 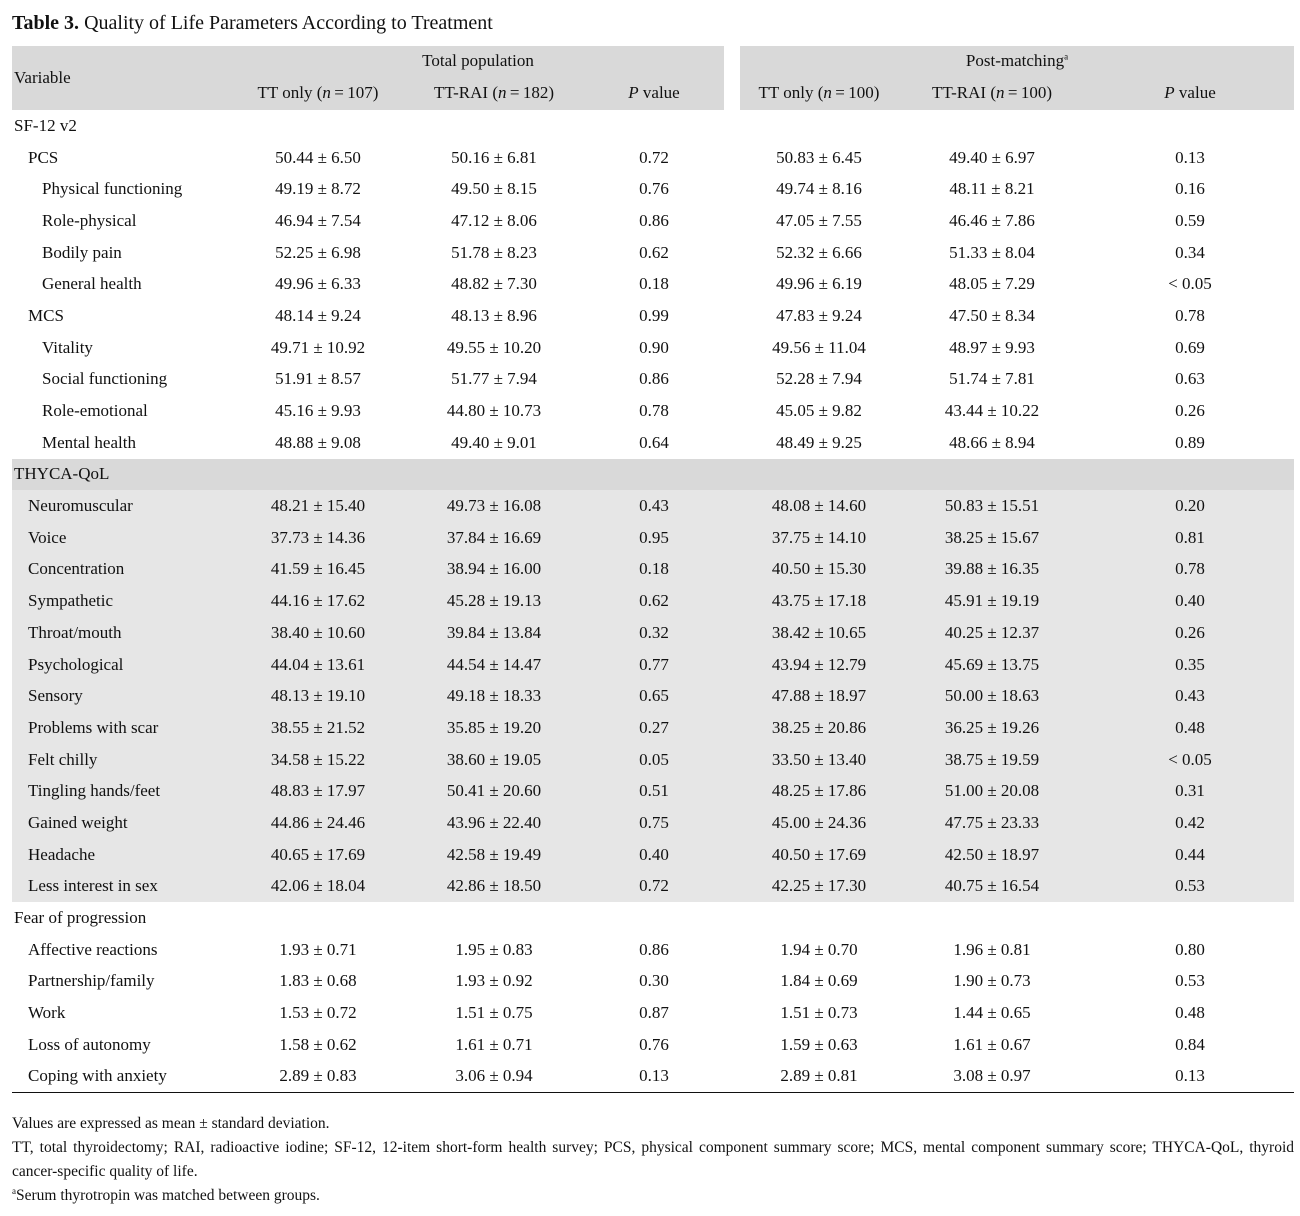 What do you see at coordinates (494, 633) in the screenshot?
I see `value-cell: 39.84 ± 13.84` at bounding box center [494, 633].